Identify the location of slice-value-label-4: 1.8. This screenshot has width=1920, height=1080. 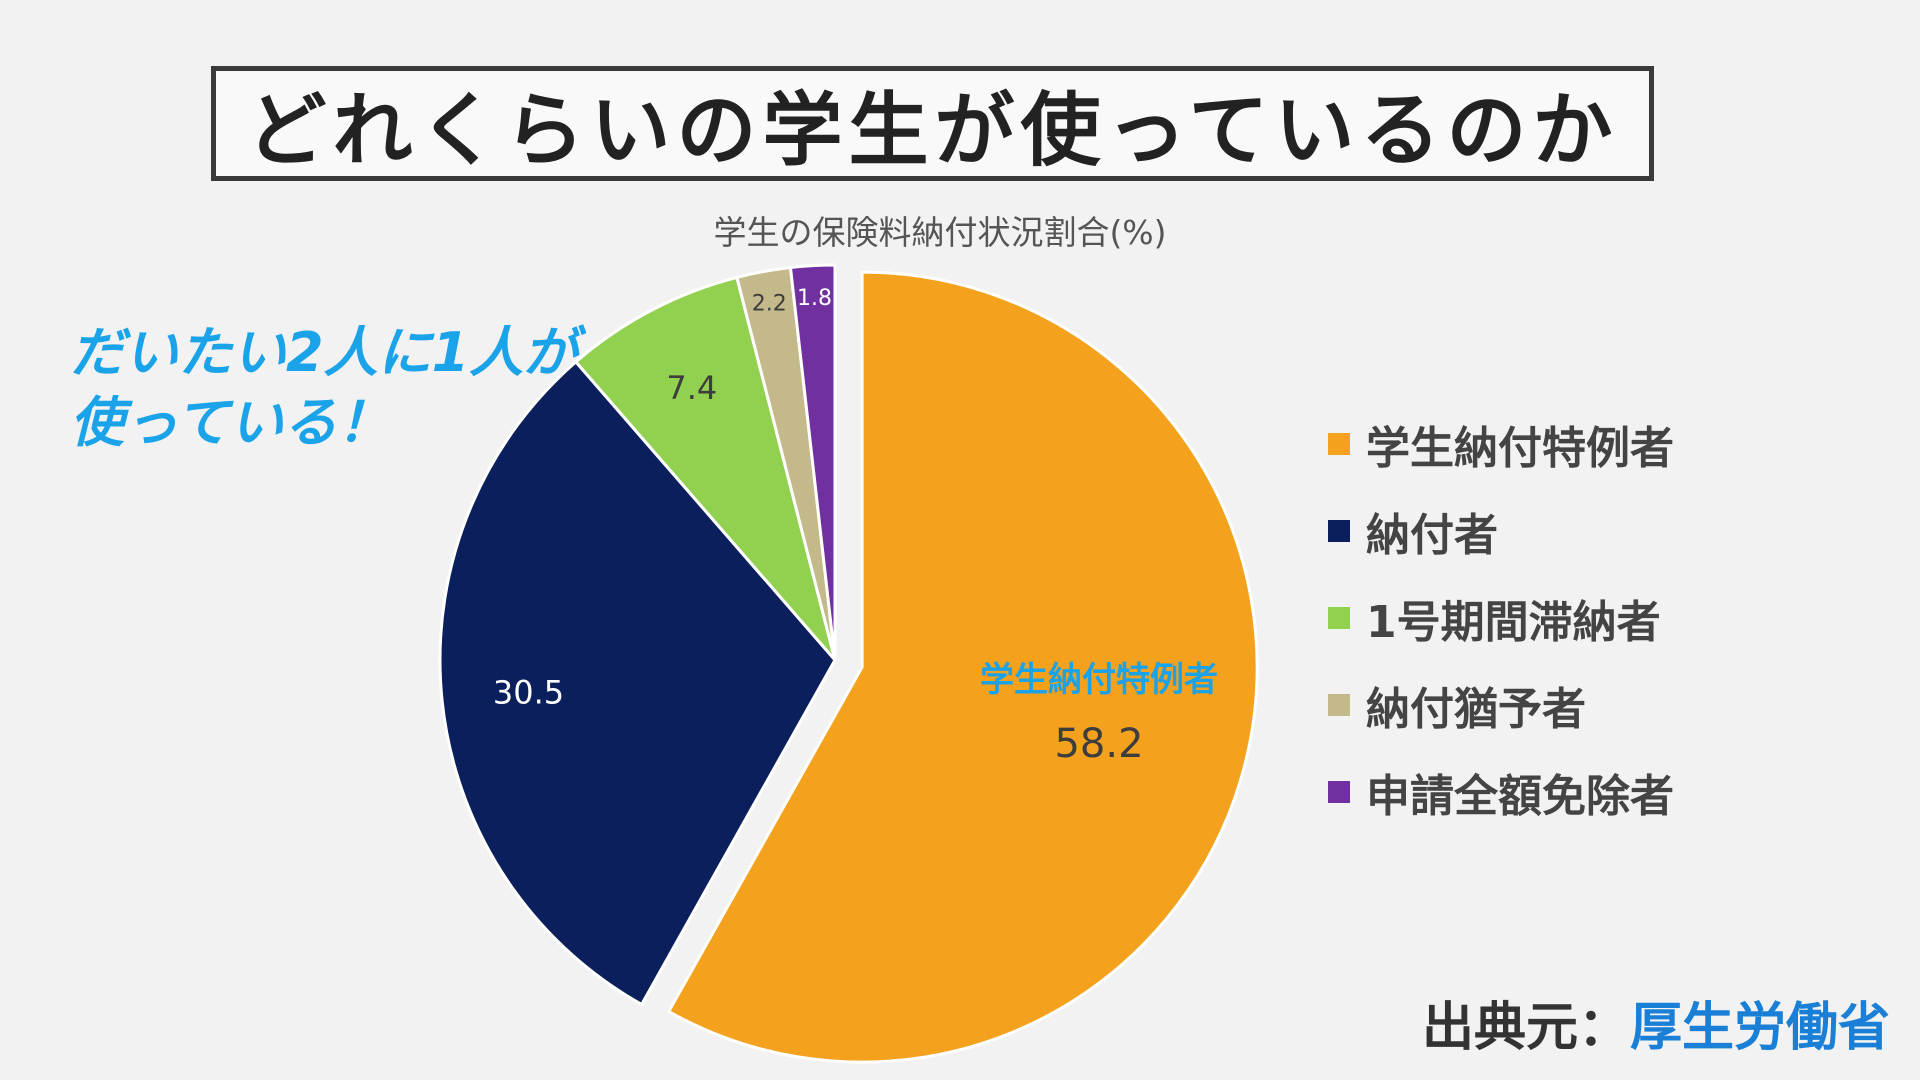
(814, 298).